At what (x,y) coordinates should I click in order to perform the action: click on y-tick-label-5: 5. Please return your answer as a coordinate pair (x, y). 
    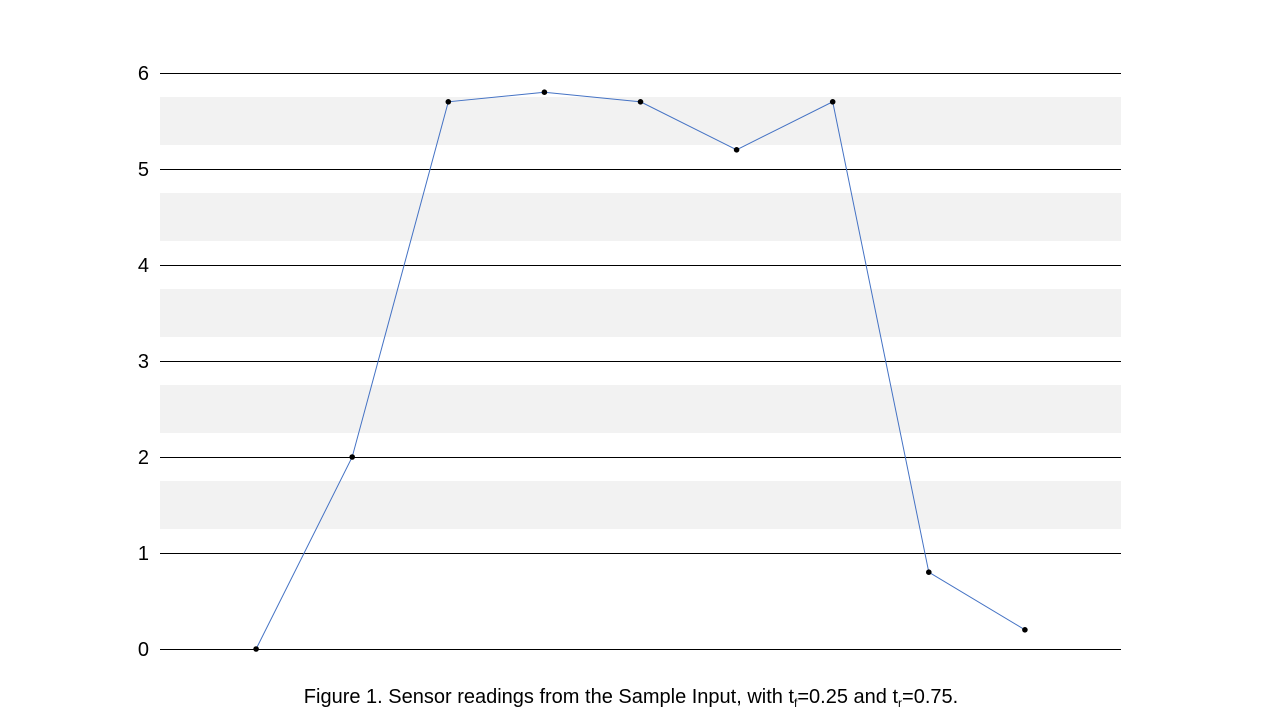
    Looking at the image, I should click on (143, 170).